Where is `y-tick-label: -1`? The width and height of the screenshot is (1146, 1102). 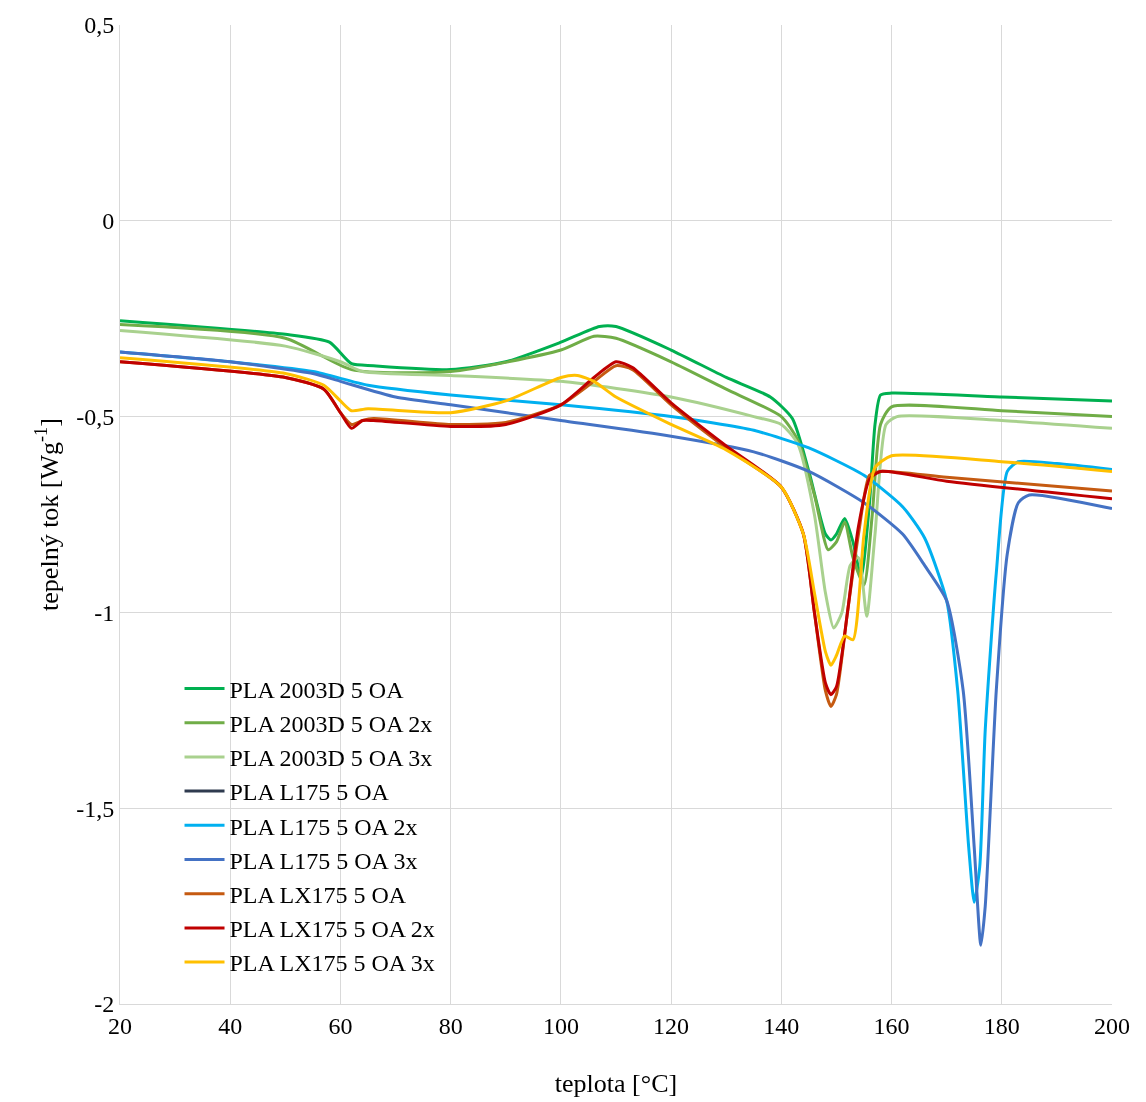
y-tick-label: -1 is located at coordinates (104, 612).